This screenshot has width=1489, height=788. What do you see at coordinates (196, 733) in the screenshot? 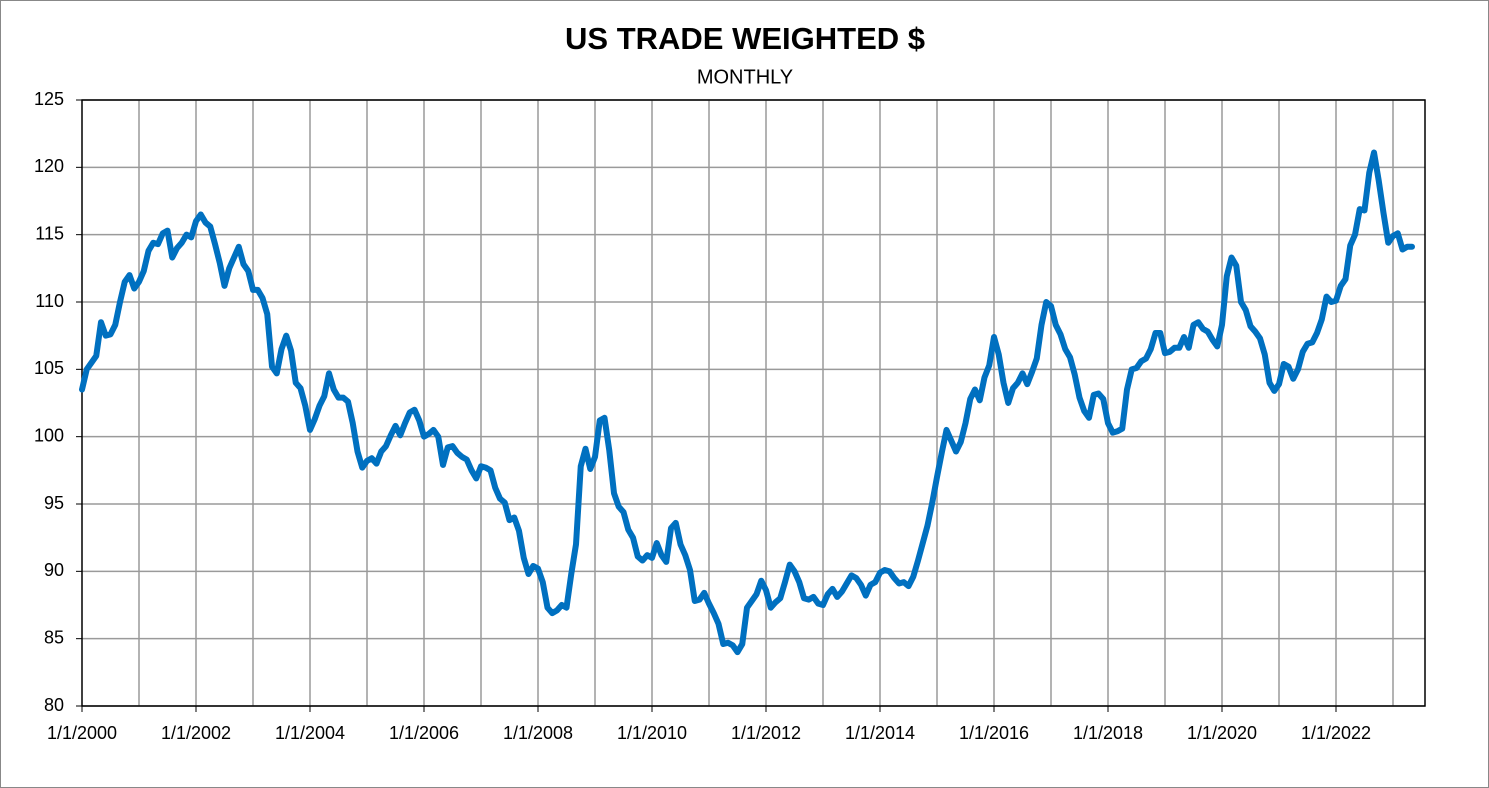
I see `x-tick-label: 1/1/2002` at bounding box center [196, 733].